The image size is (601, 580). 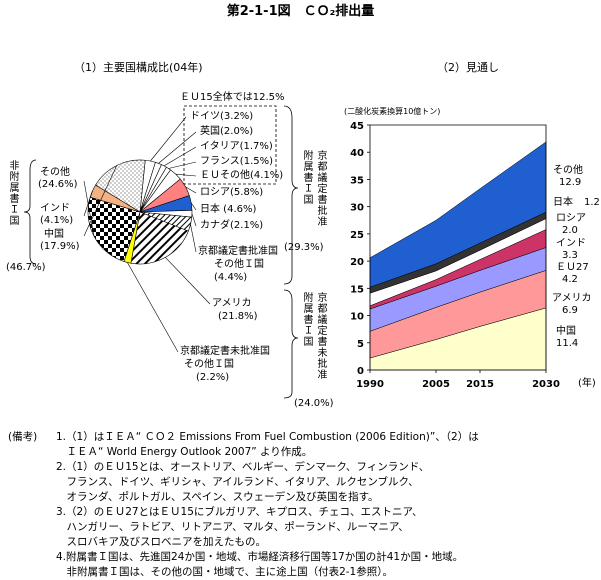 What do you see at coordinates (480, 384) in the screenshot?
I see `x-tick-label-2: 2015` at bounding box center [480, 384].